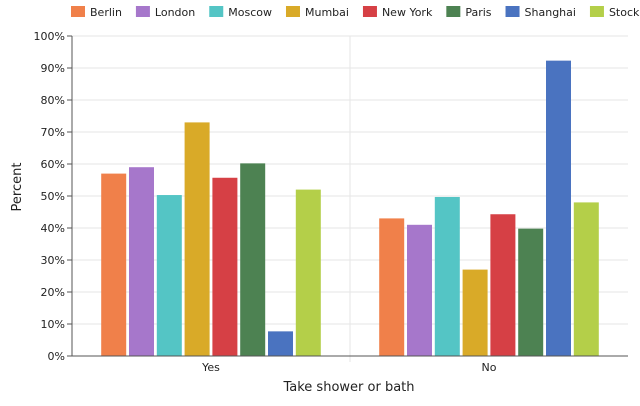  What do you see at coordinates (141, 261) in the screenshot?
I see `bar-london-yes` at bounding box center [141, 261].